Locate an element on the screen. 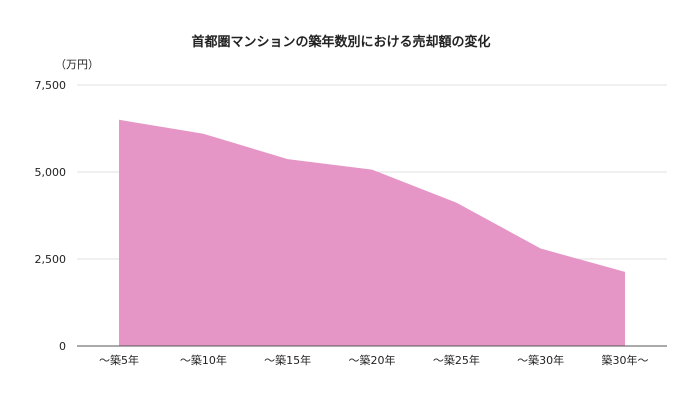 The height and width of the screenshot is (404, 700). y-tick-label: 5,000 is located at coordinates (51, 172).